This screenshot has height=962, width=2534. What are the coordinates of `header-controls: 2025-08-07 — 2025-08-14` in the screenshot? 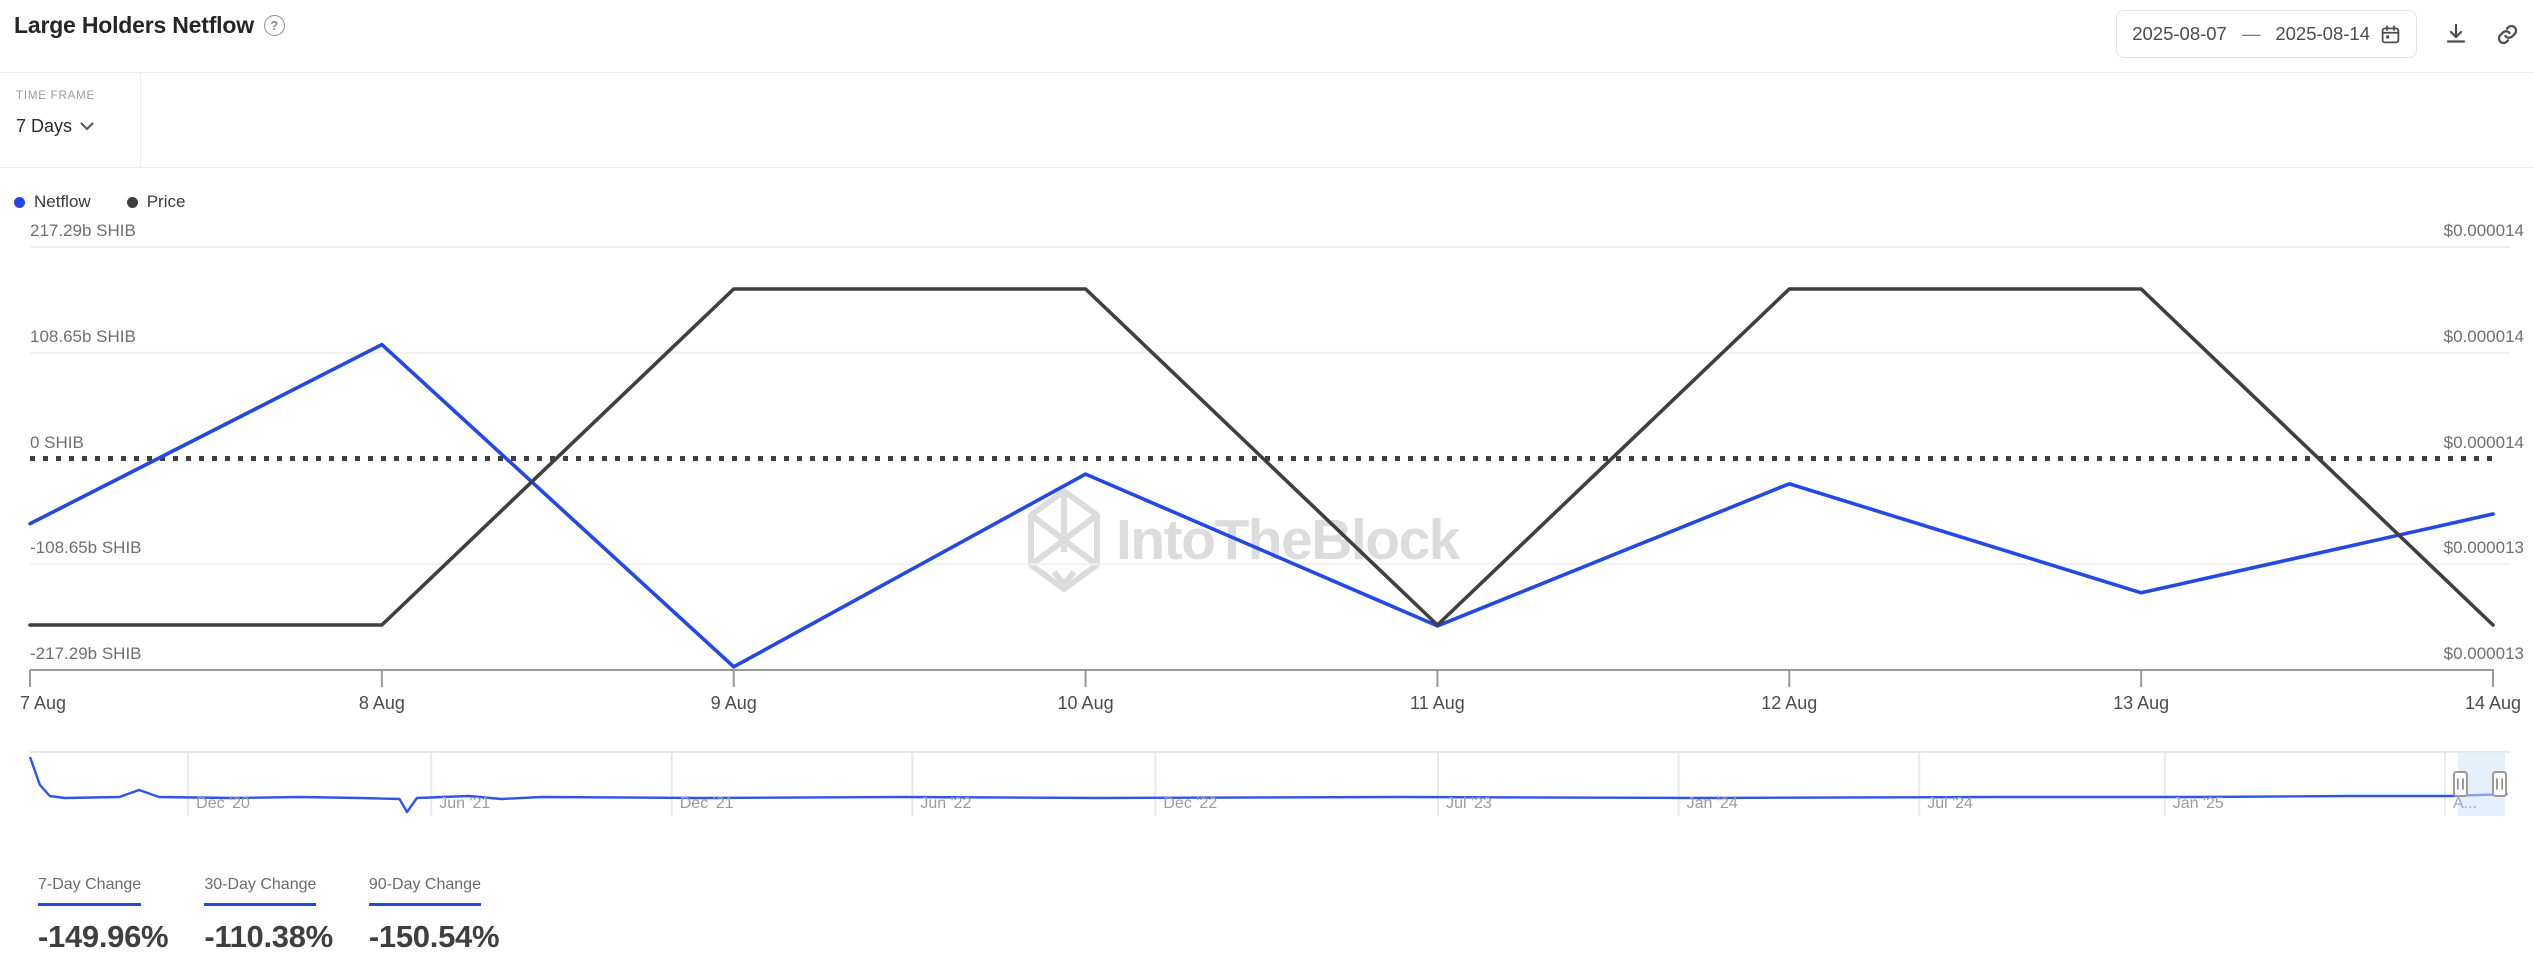 It's located at (2318, 34).